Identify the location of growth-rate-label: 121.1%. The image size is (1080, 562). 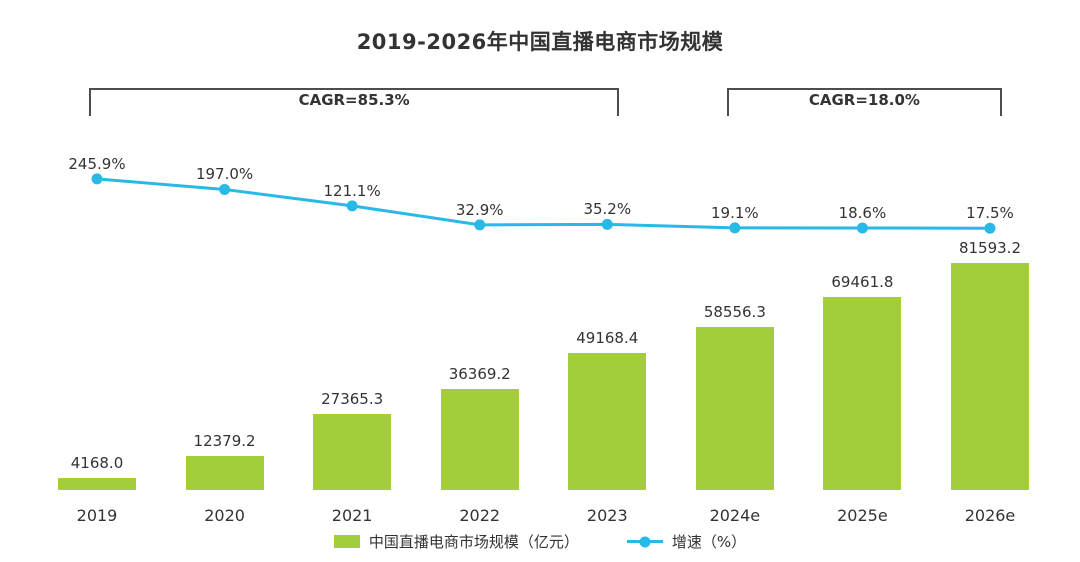
(352, 190).